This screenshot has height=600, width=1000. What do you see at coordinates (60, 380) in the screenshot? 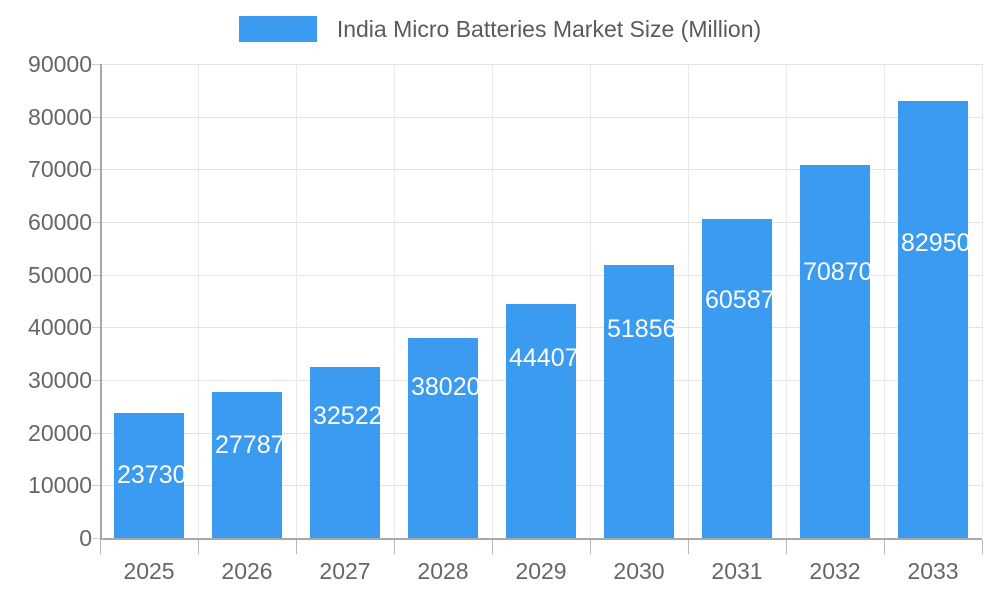
I see `y-axis-tick-label: 30000` at bounding box center [60, 380].